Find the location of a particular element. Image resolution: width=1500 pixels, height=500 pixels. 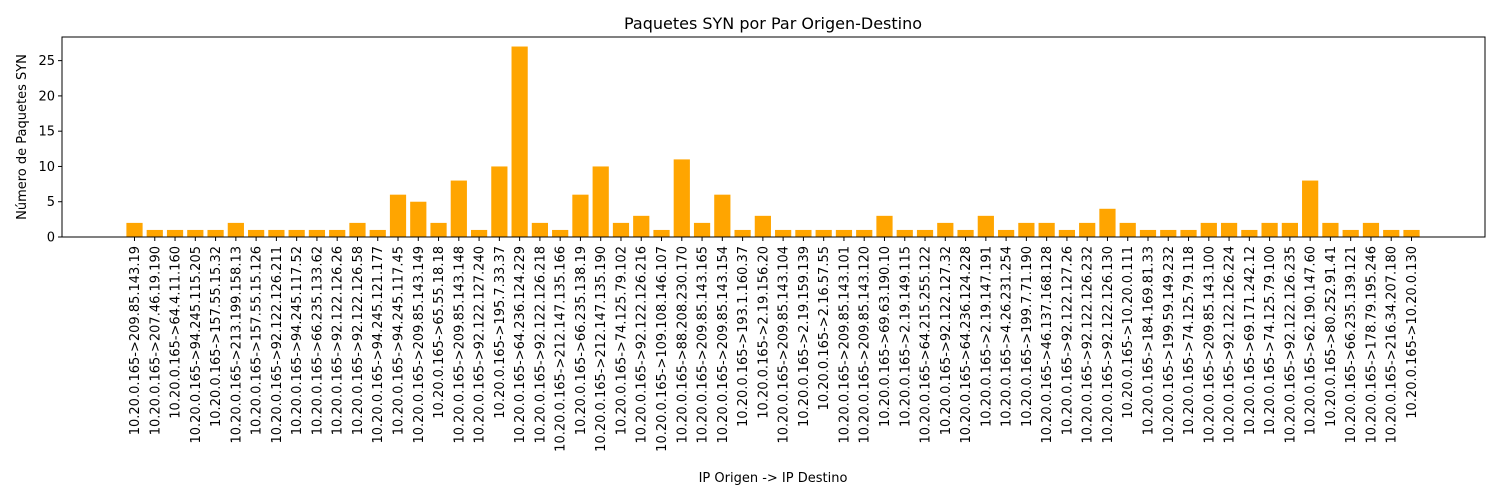

y-axis-label: Número de Paquetes SYN is located at coordinates (22, 137).